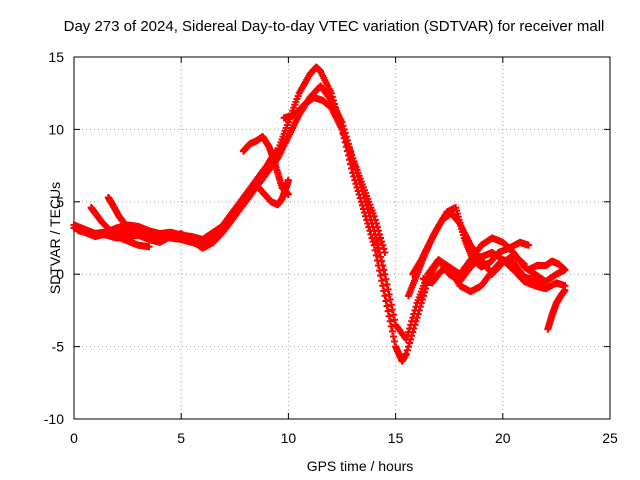 Image resolution: width=640 pixels, height=480 pixels. Describe the element at coordinates (360, 466) in the screenshot. I see `x-axis-label: GPS time / hours` at that location.